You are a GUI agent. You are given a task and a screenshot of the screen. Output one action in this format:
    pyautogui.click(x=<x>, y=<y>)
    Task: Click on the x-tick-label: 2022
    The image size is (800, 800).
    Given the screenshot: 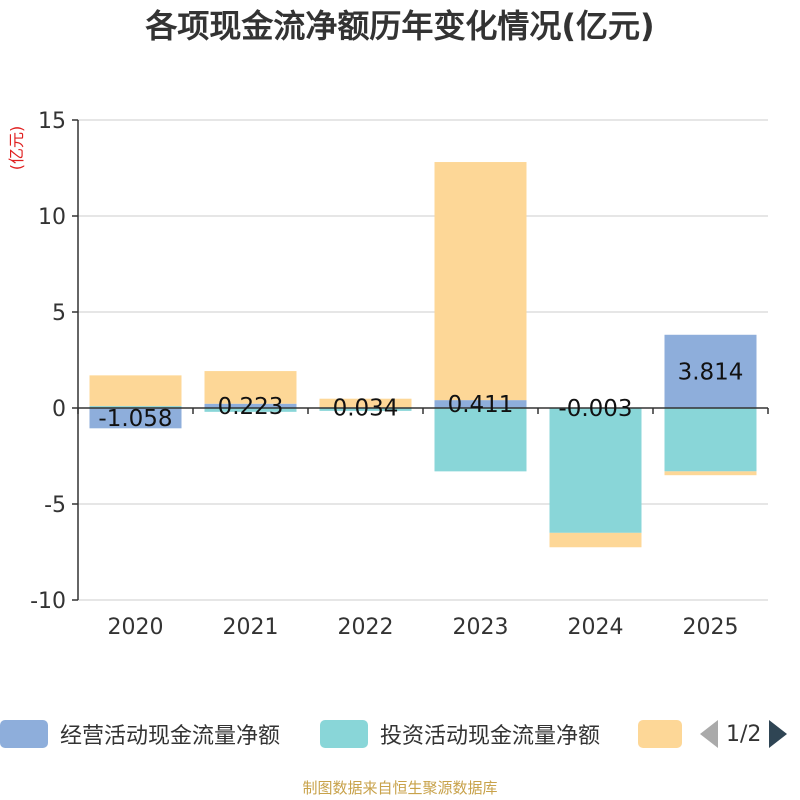 What is the action you would take?
    pyautogui.click(x=366, y=627)
    